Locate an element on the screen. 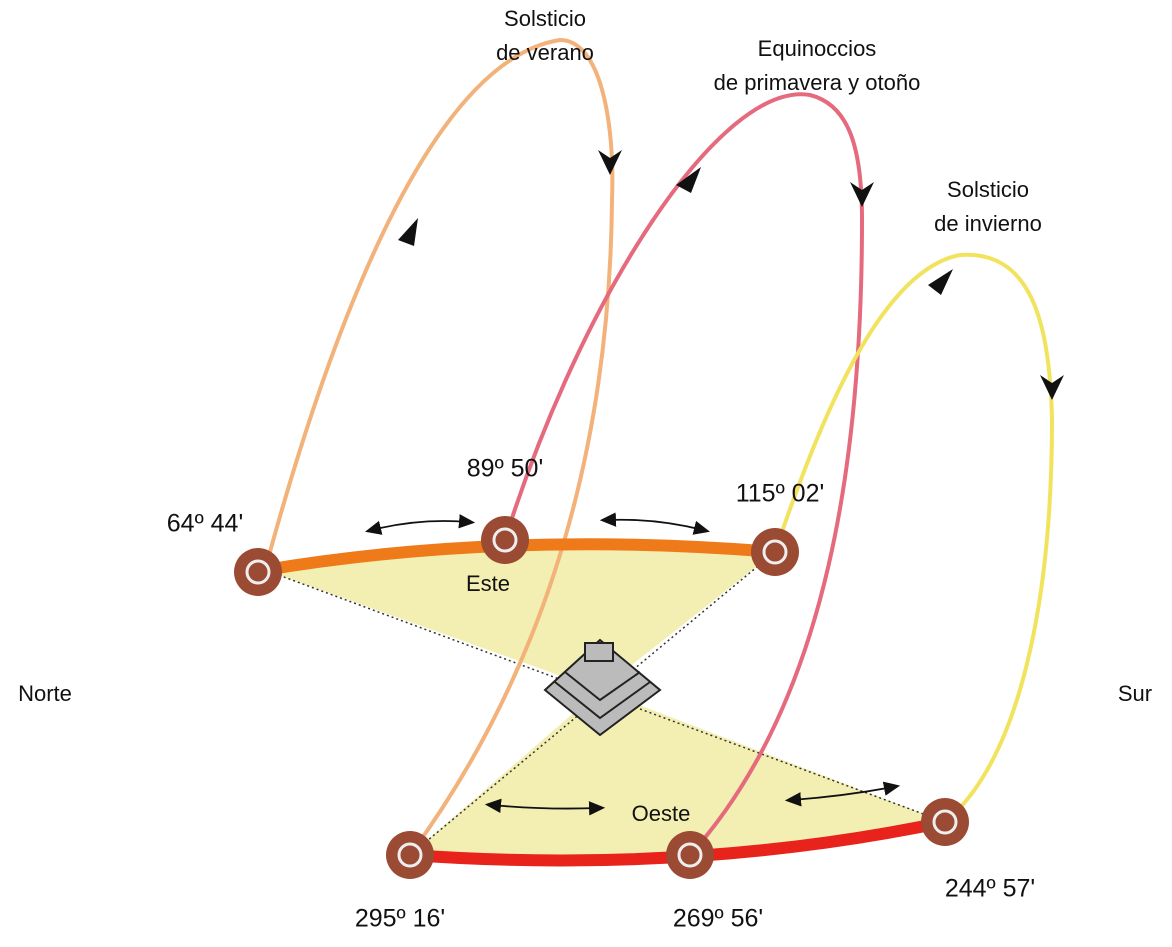  east-triangle is located at coordinates (520, 615).